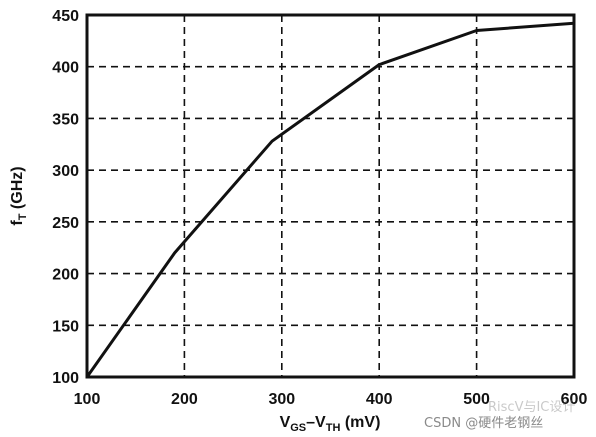 This screenshot has height=437, width=596. I want to click on y-tick-label: 400, so click(65, 68).